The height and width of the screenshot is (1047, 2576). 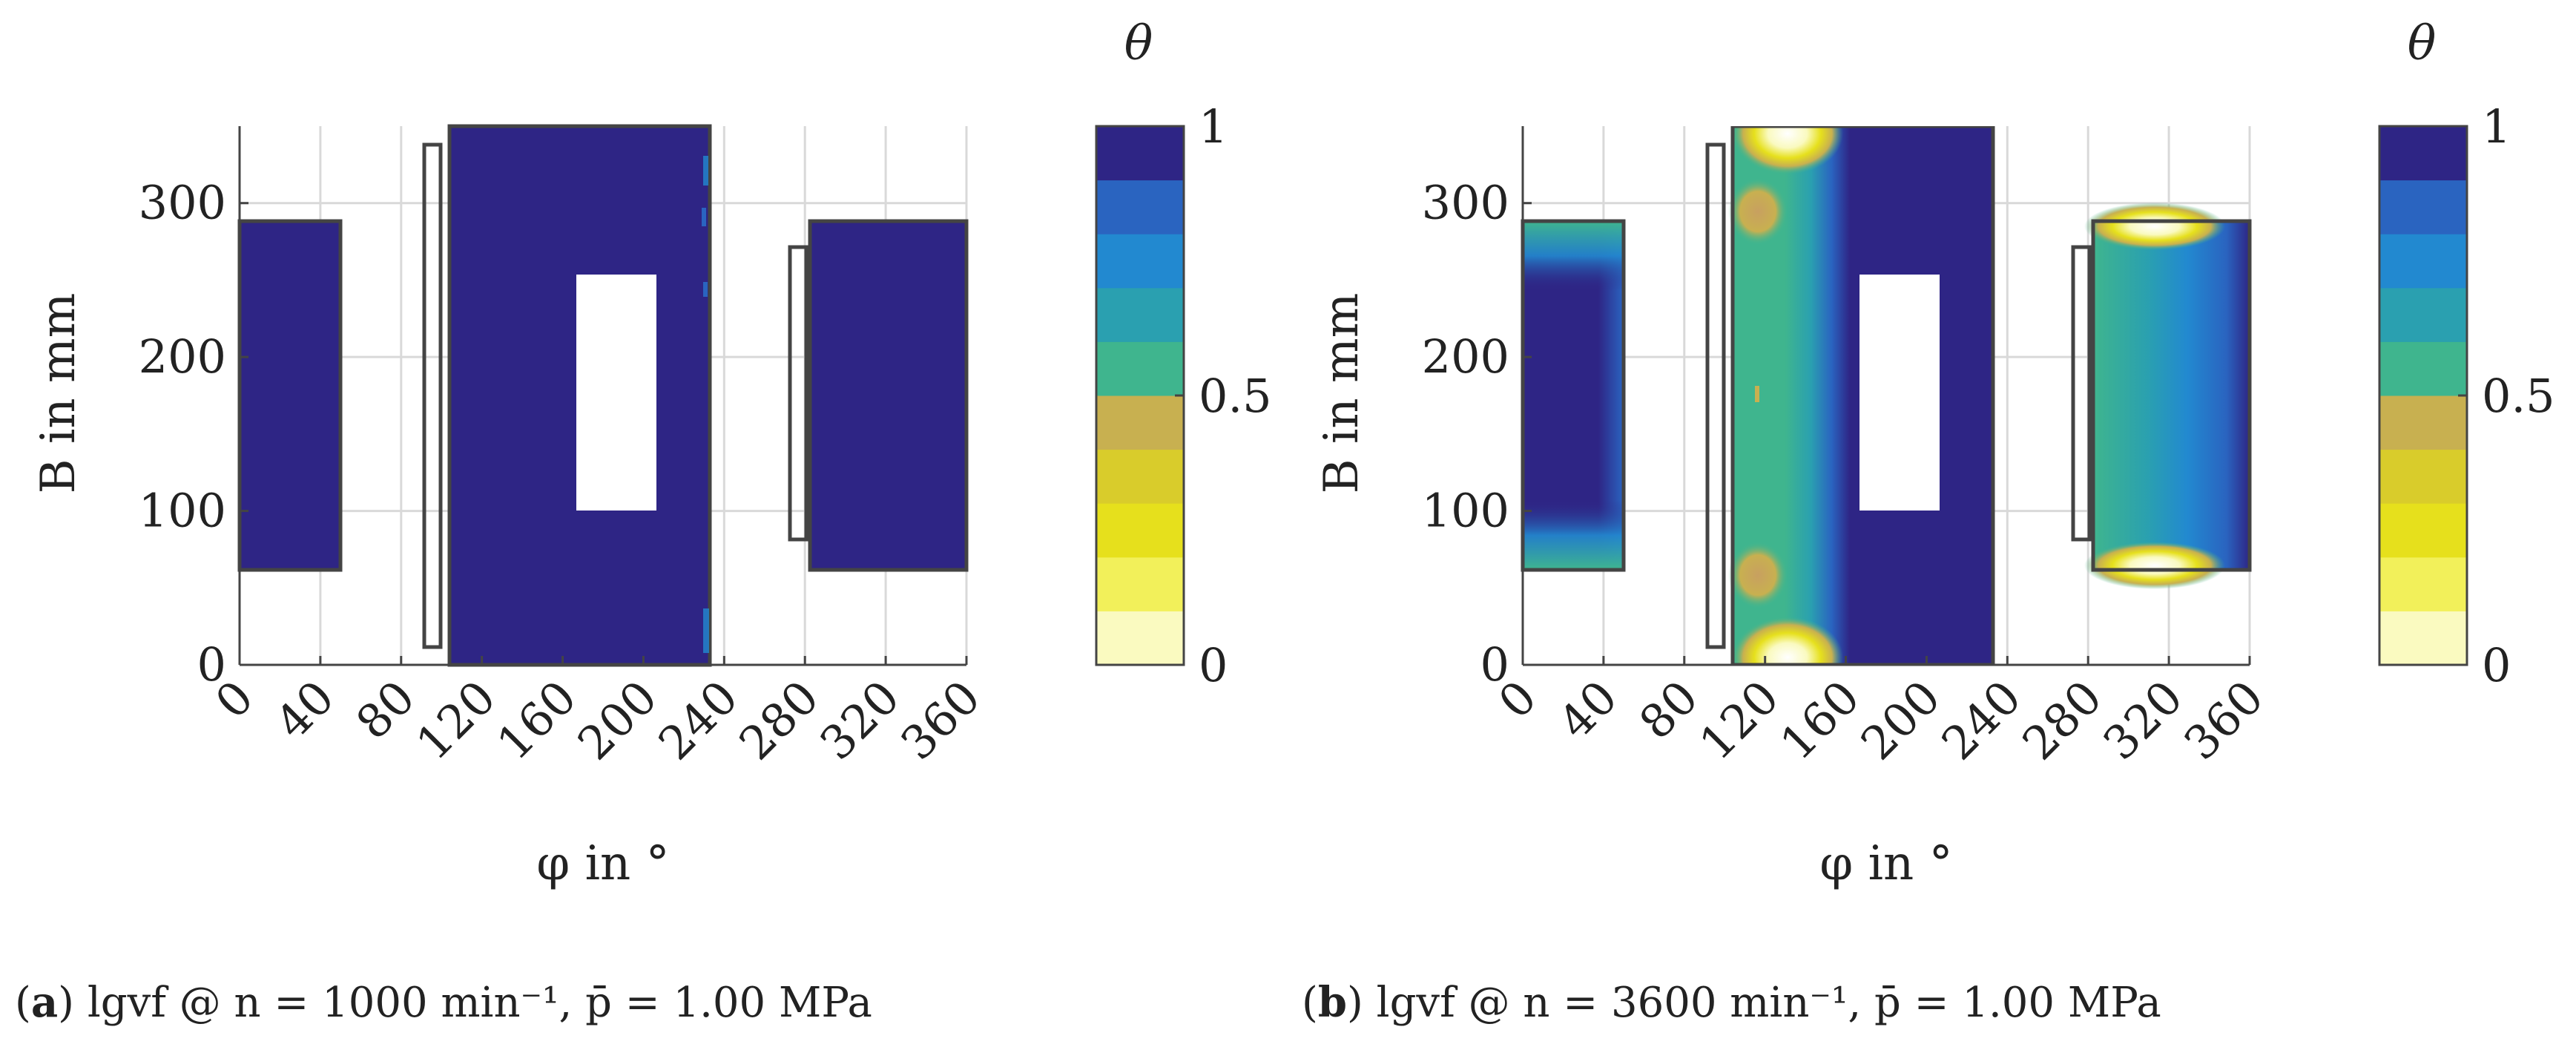 What do you see at coordinates (1342, 393) in the screenshot?
I see `y-axis-label-b: B in mm` at bounding box center [1342, 393].